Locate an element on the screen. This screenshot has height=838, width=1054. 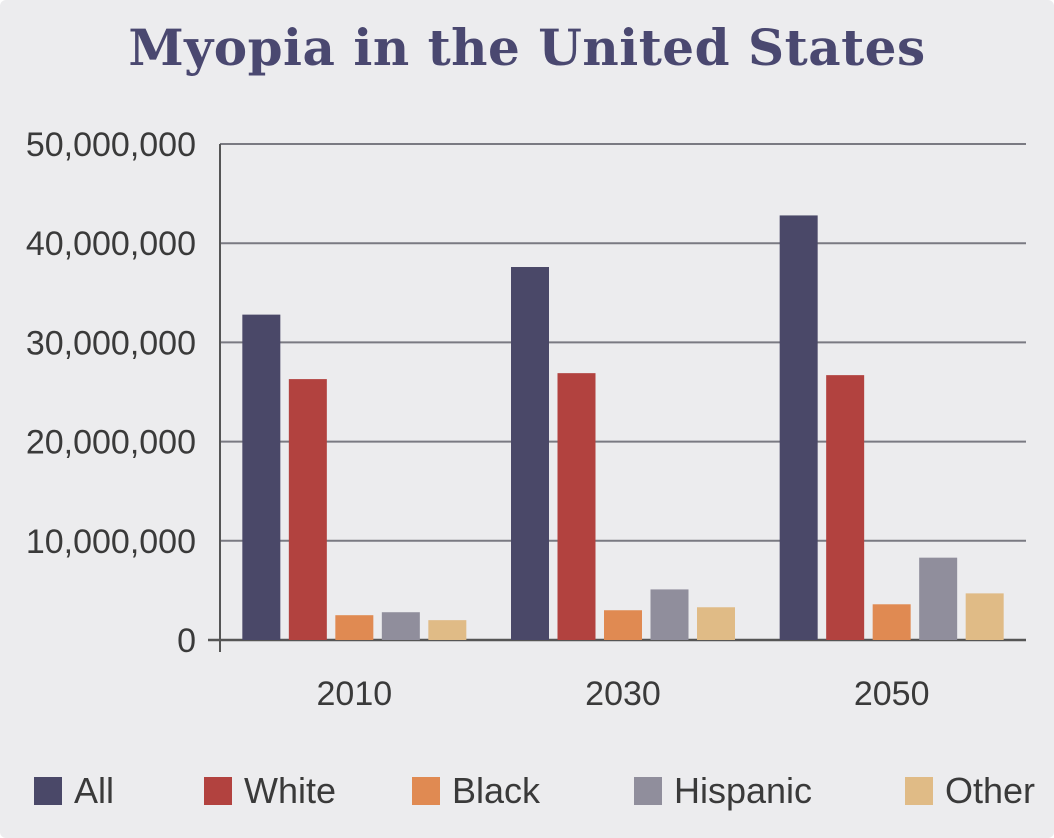
legend-label: Black is located at coordinates (496, 790).